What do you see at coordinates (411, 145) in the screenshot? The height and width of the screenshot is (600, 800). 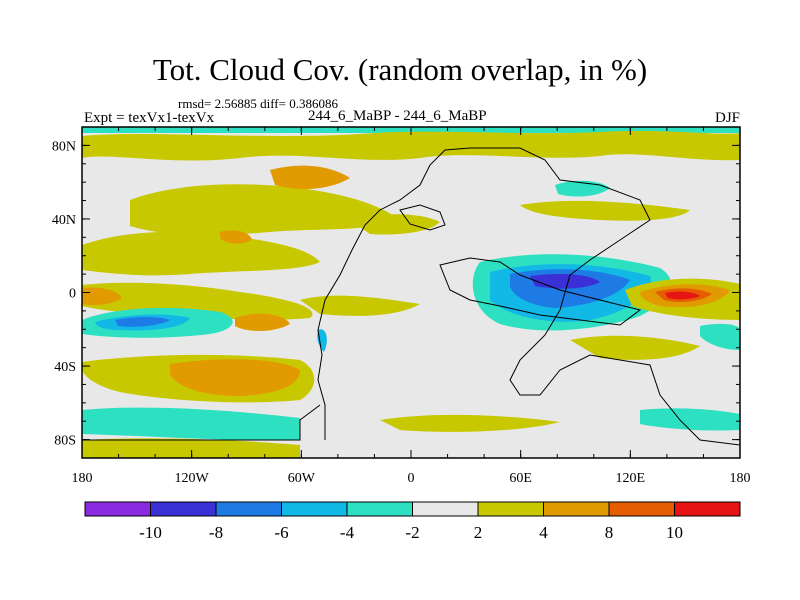 I see `field-arctic-positive` at bounding box center [411, 145].